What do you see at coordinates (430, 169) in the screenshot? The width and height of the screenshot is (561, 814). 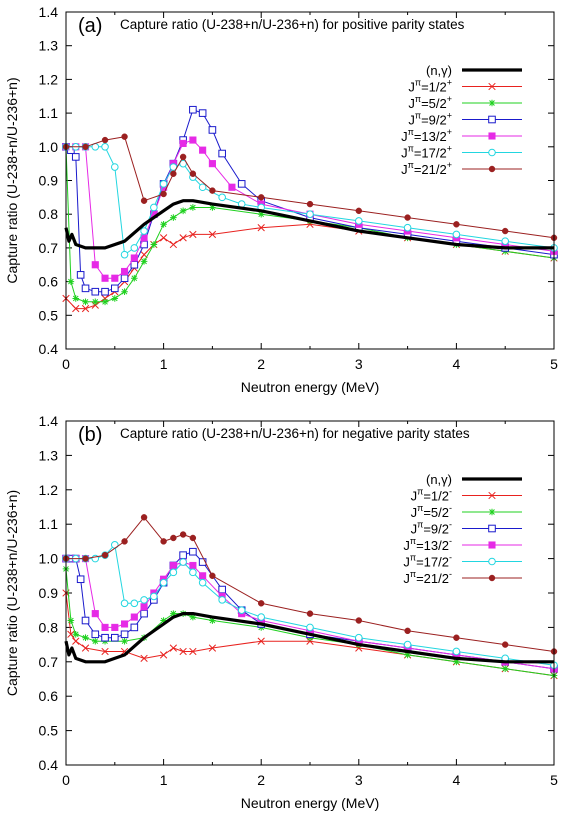 I see `legend-label-spin: =21/2` at bounding box center [430, 169].